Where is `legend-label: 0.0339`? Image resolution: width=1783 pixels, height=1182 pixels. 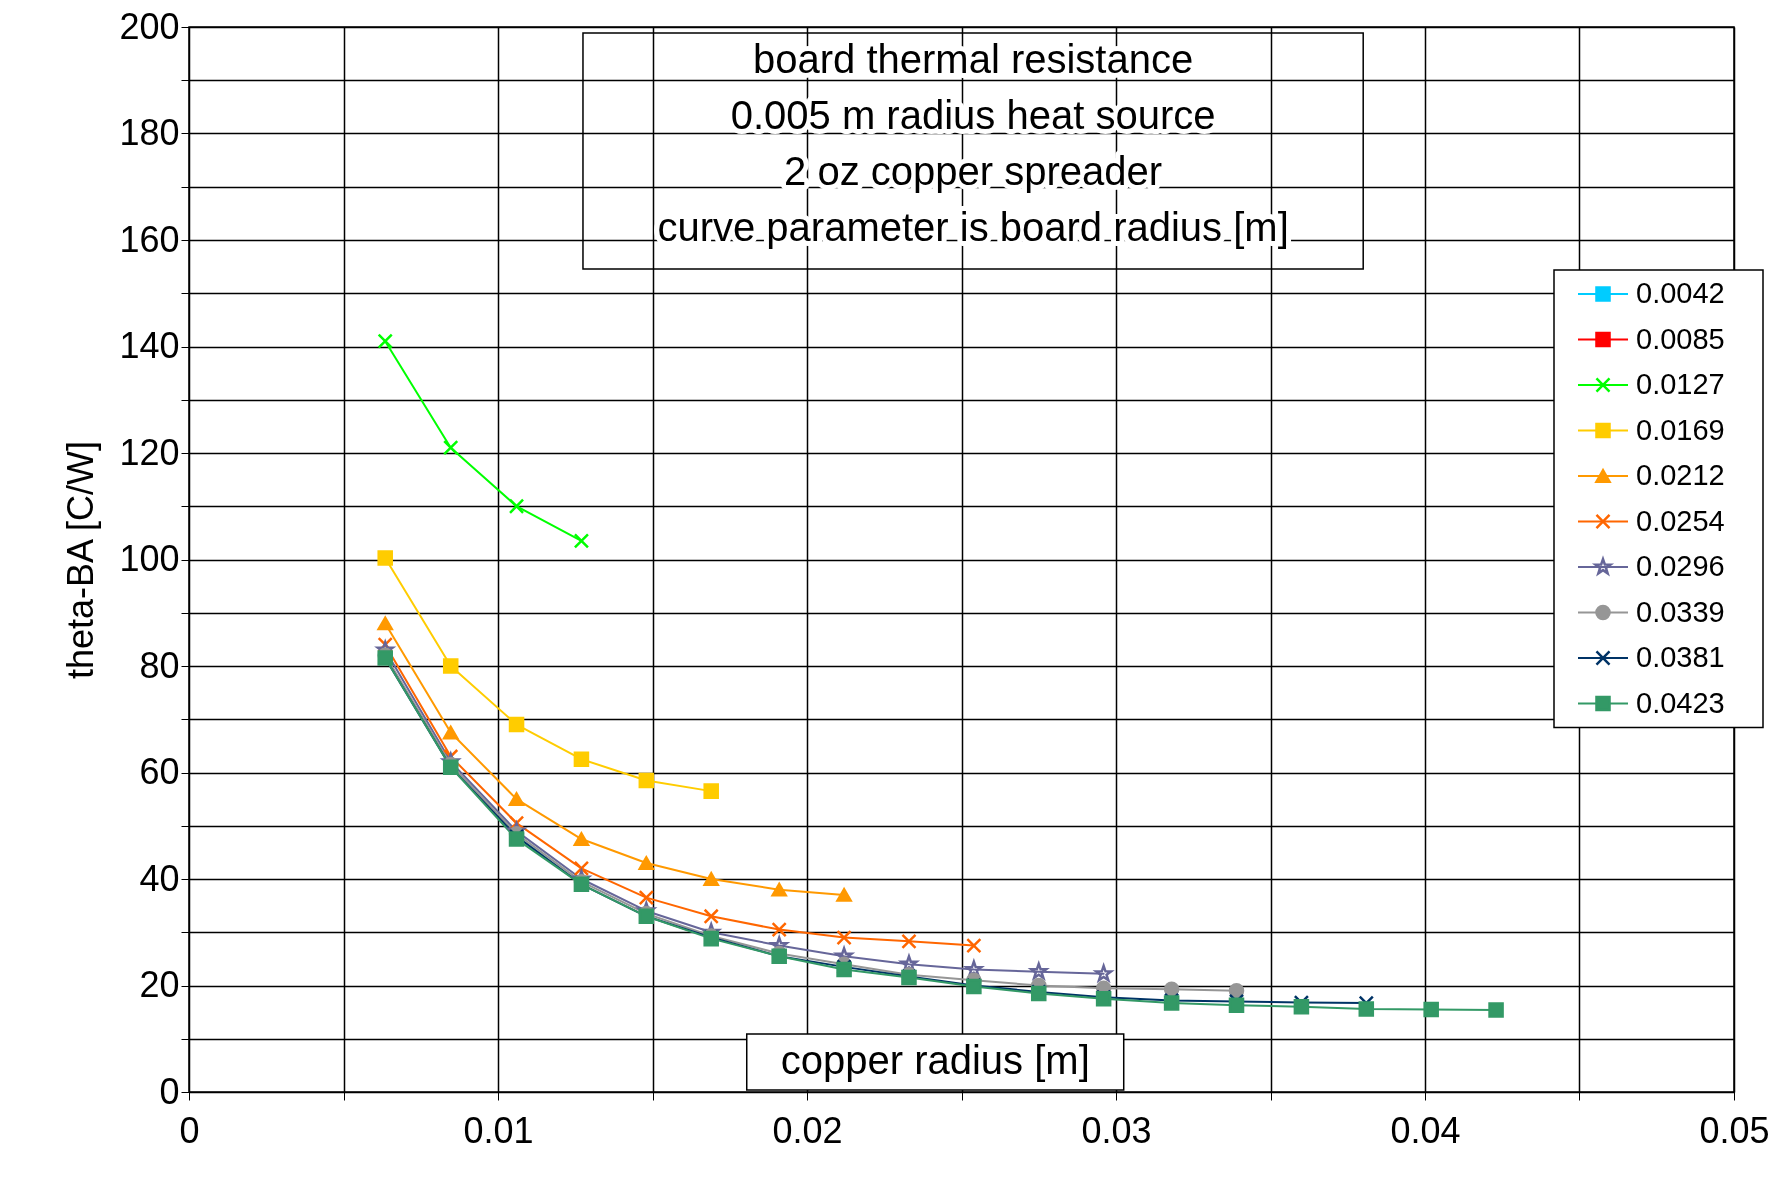 legend-label: 0.0339 is located at coordinates (1680, 611).